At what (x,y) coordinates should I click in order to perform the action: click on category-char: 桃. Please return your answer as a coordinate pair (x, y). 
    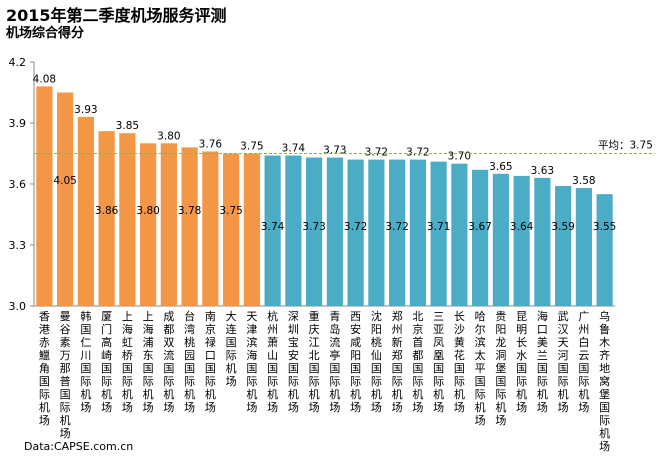
    Looking at the image, I should click on (376, 342).